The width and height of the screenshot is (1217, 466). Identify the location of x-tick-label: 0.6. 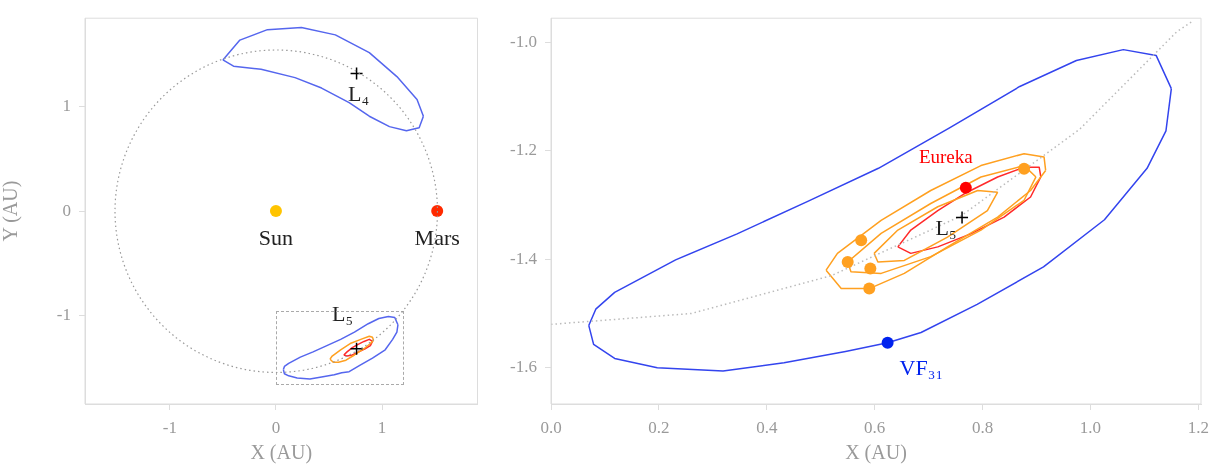
(875, 427).